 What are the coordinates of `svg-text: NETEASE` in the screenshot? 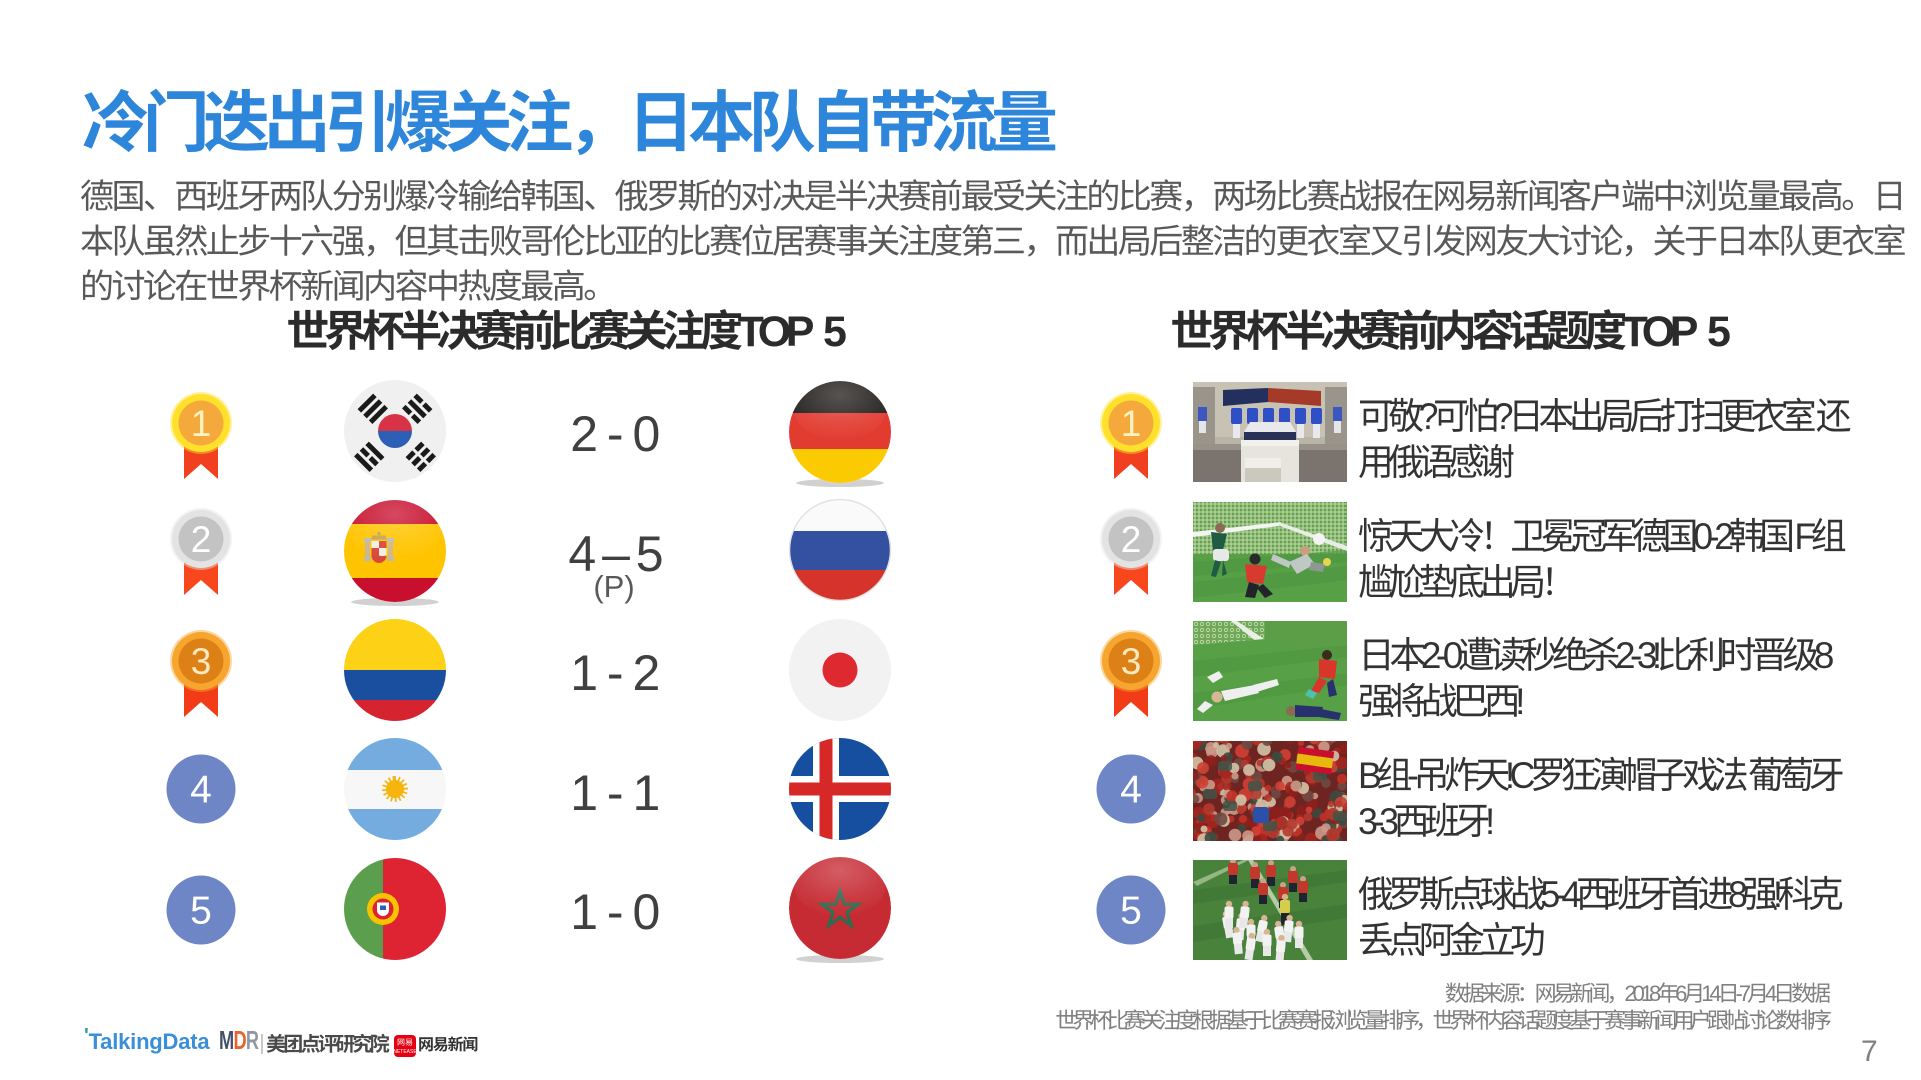 It's located at (405, 1052).